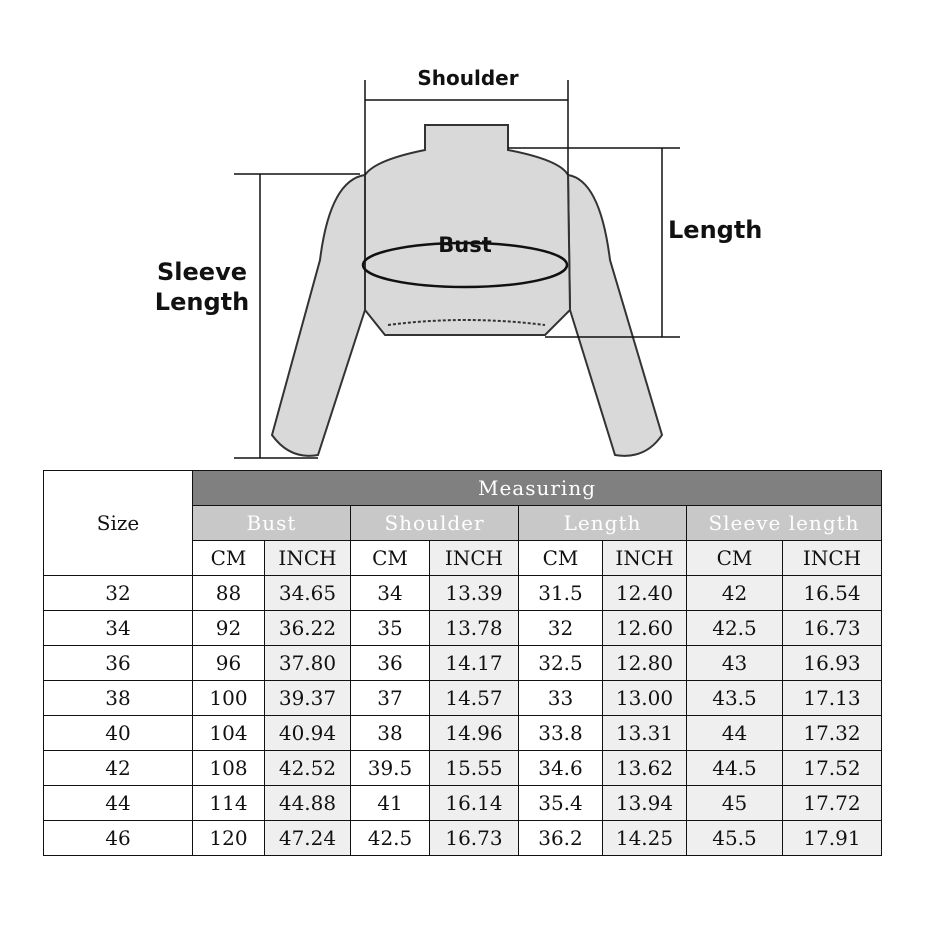  Describe the element at coordinates (228, 838) in the screenshot. I see `value-cell: 120` at that location.